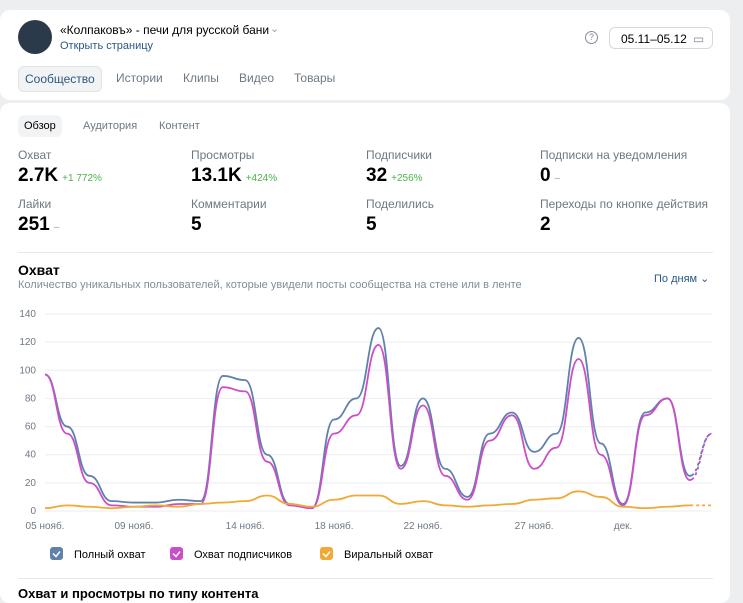 This screenshot has width=743, height=603. I want to click on stat-label: Охват, so click(35, 155).